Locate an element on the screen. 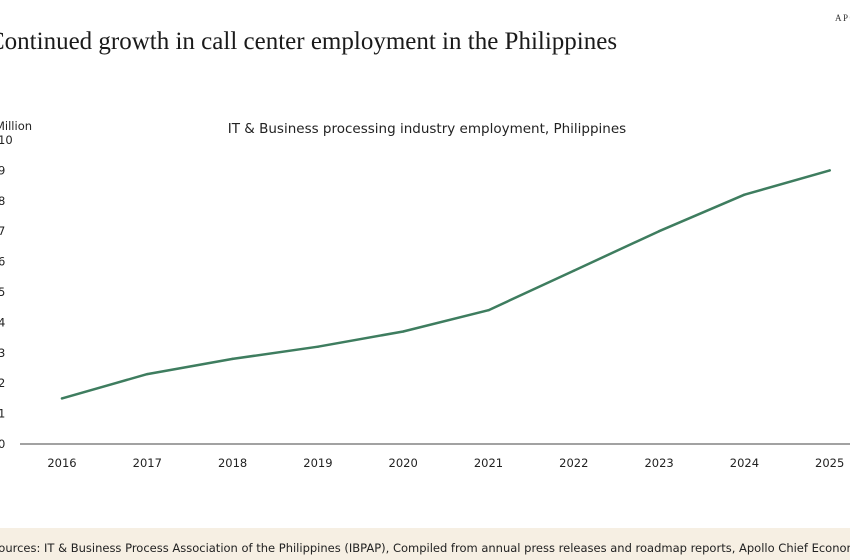 The height and width of the screenshot is (560, 850). y-tick-label: 0 is located at coordinates (2, 444).